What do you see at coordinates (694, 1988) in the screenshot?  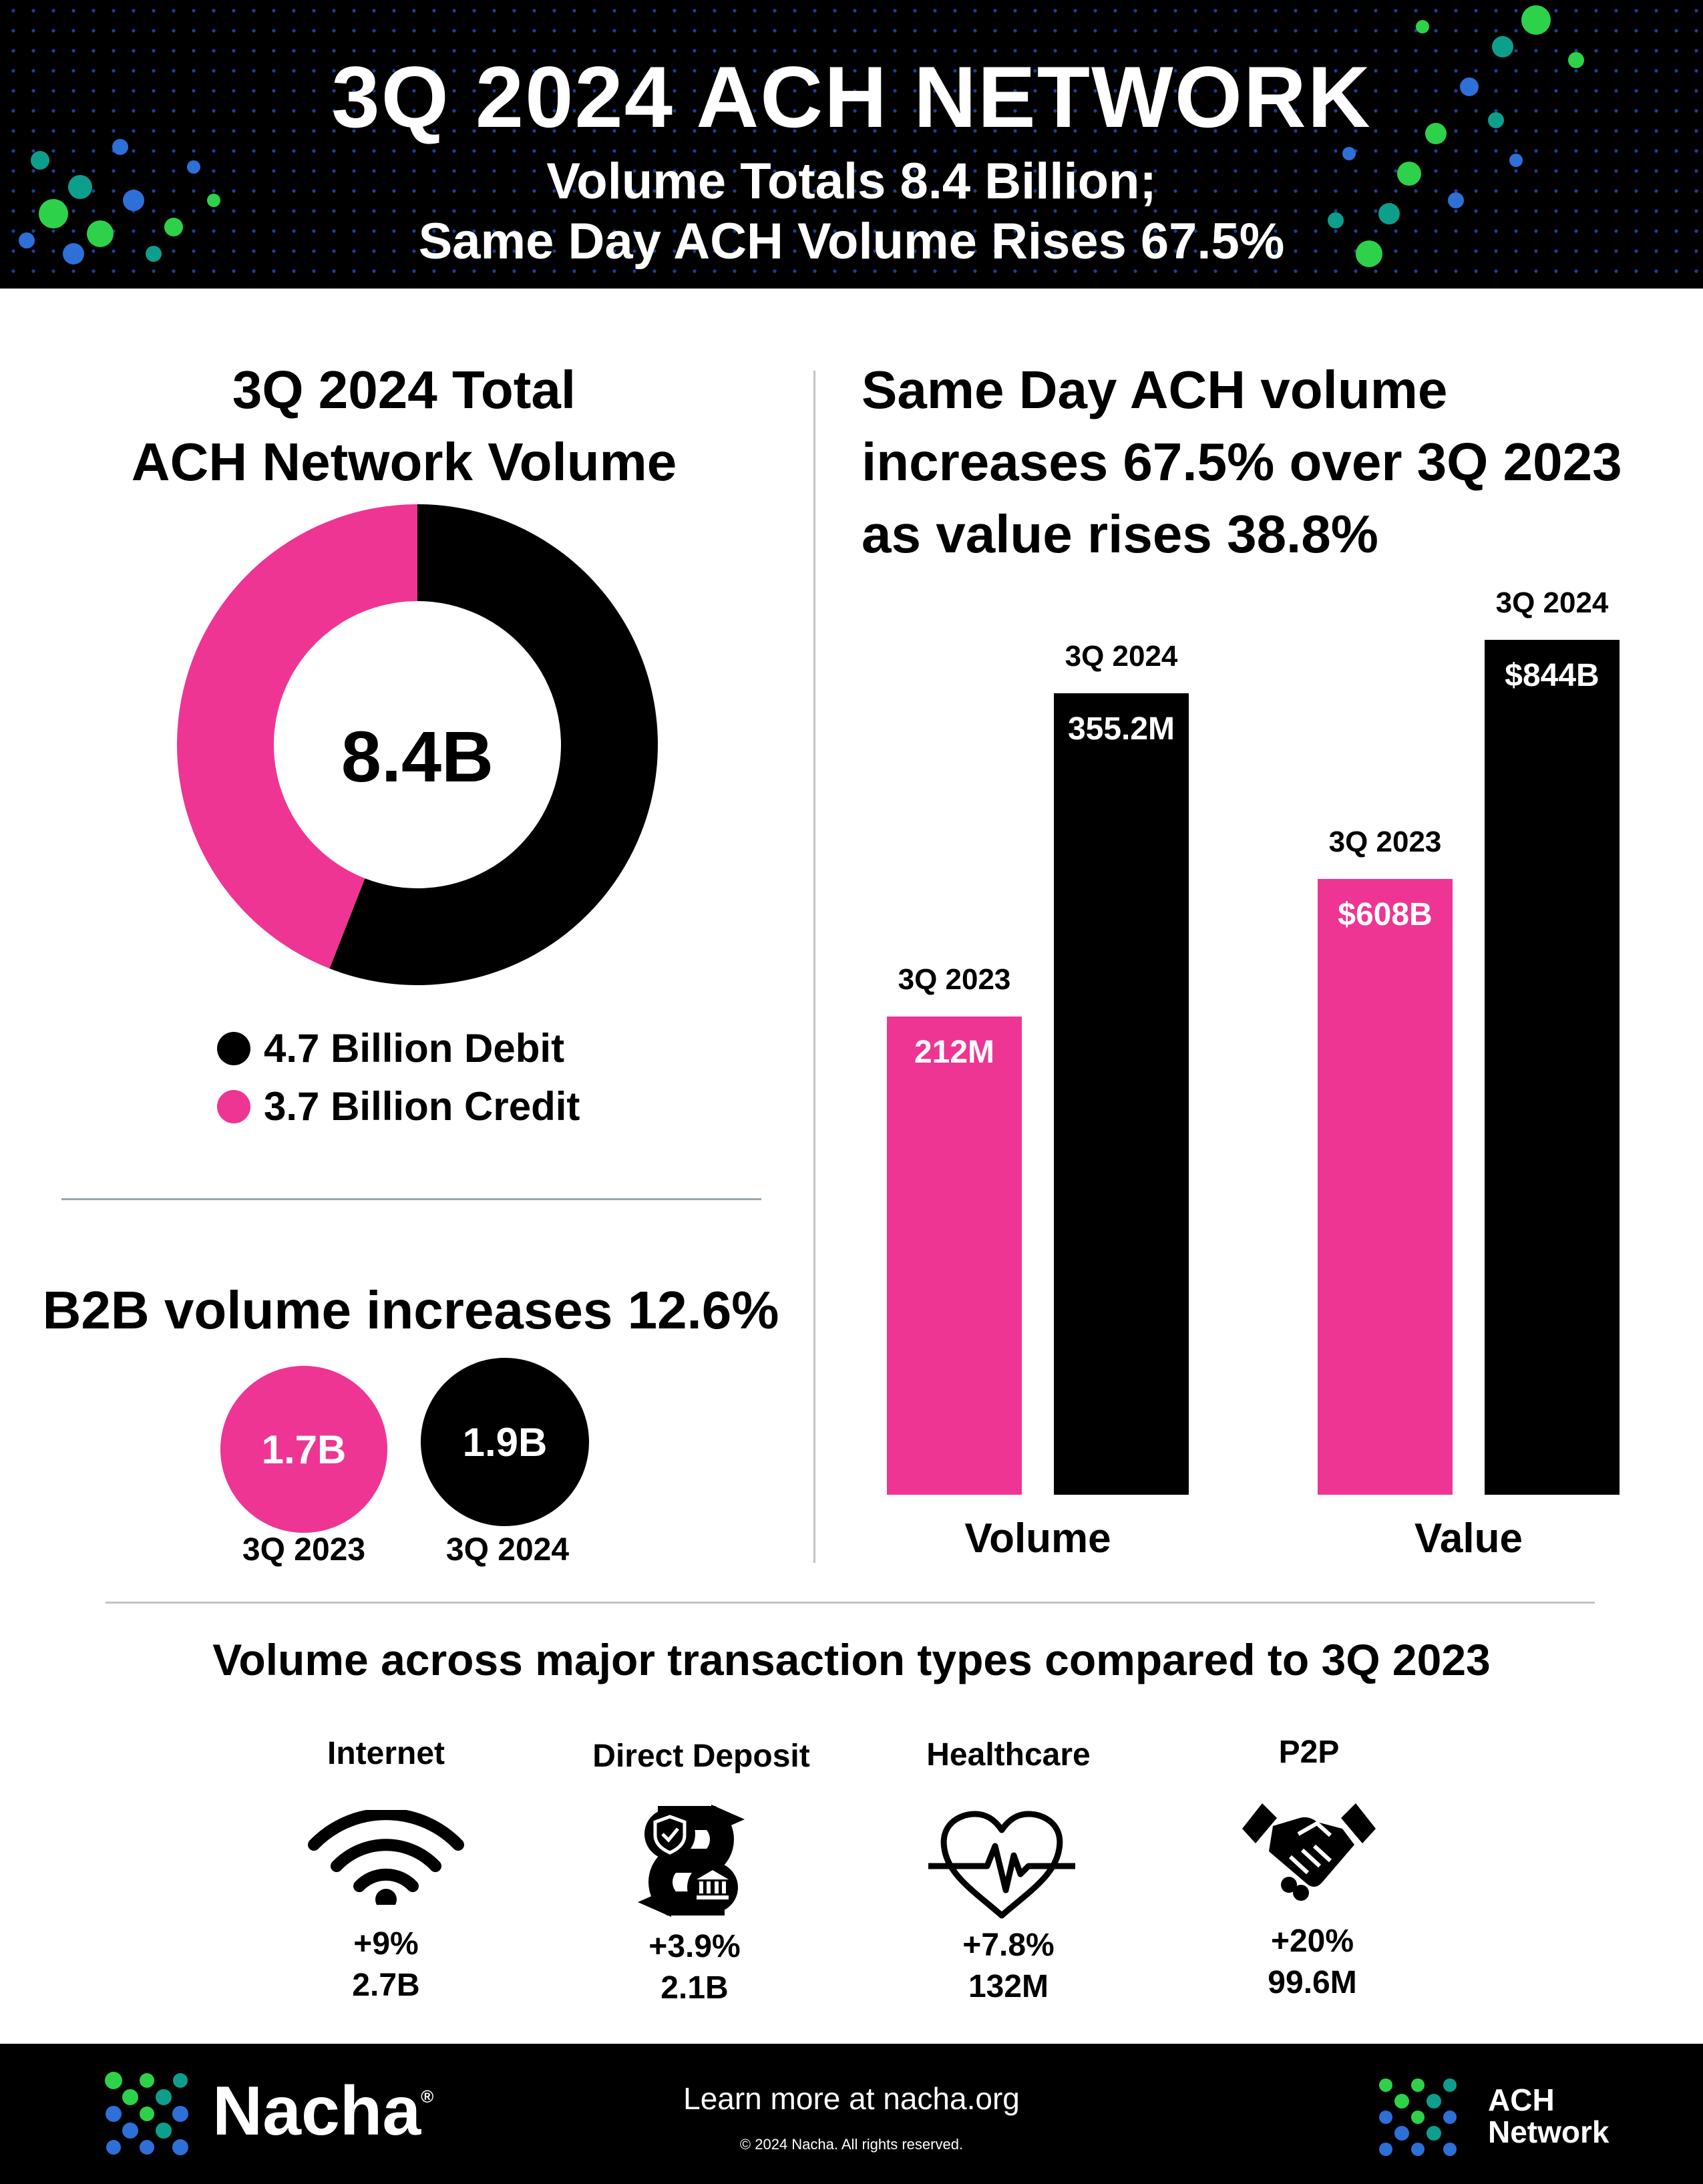 I see `tt-direct-deposit-volume: 2.1B` at bounding box center [694, 1988].